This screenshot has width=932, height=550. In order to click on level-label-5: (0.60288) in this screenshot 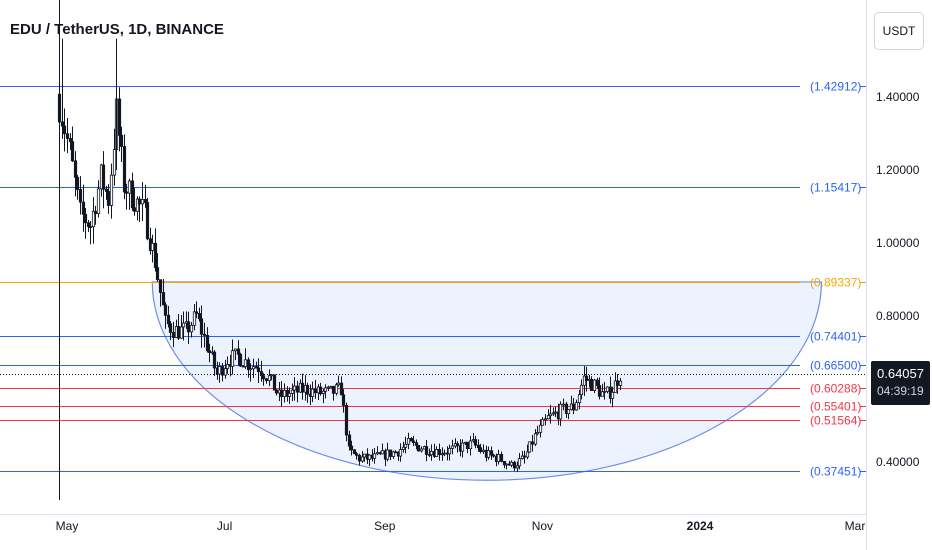, I will do `click(835, 389)`.